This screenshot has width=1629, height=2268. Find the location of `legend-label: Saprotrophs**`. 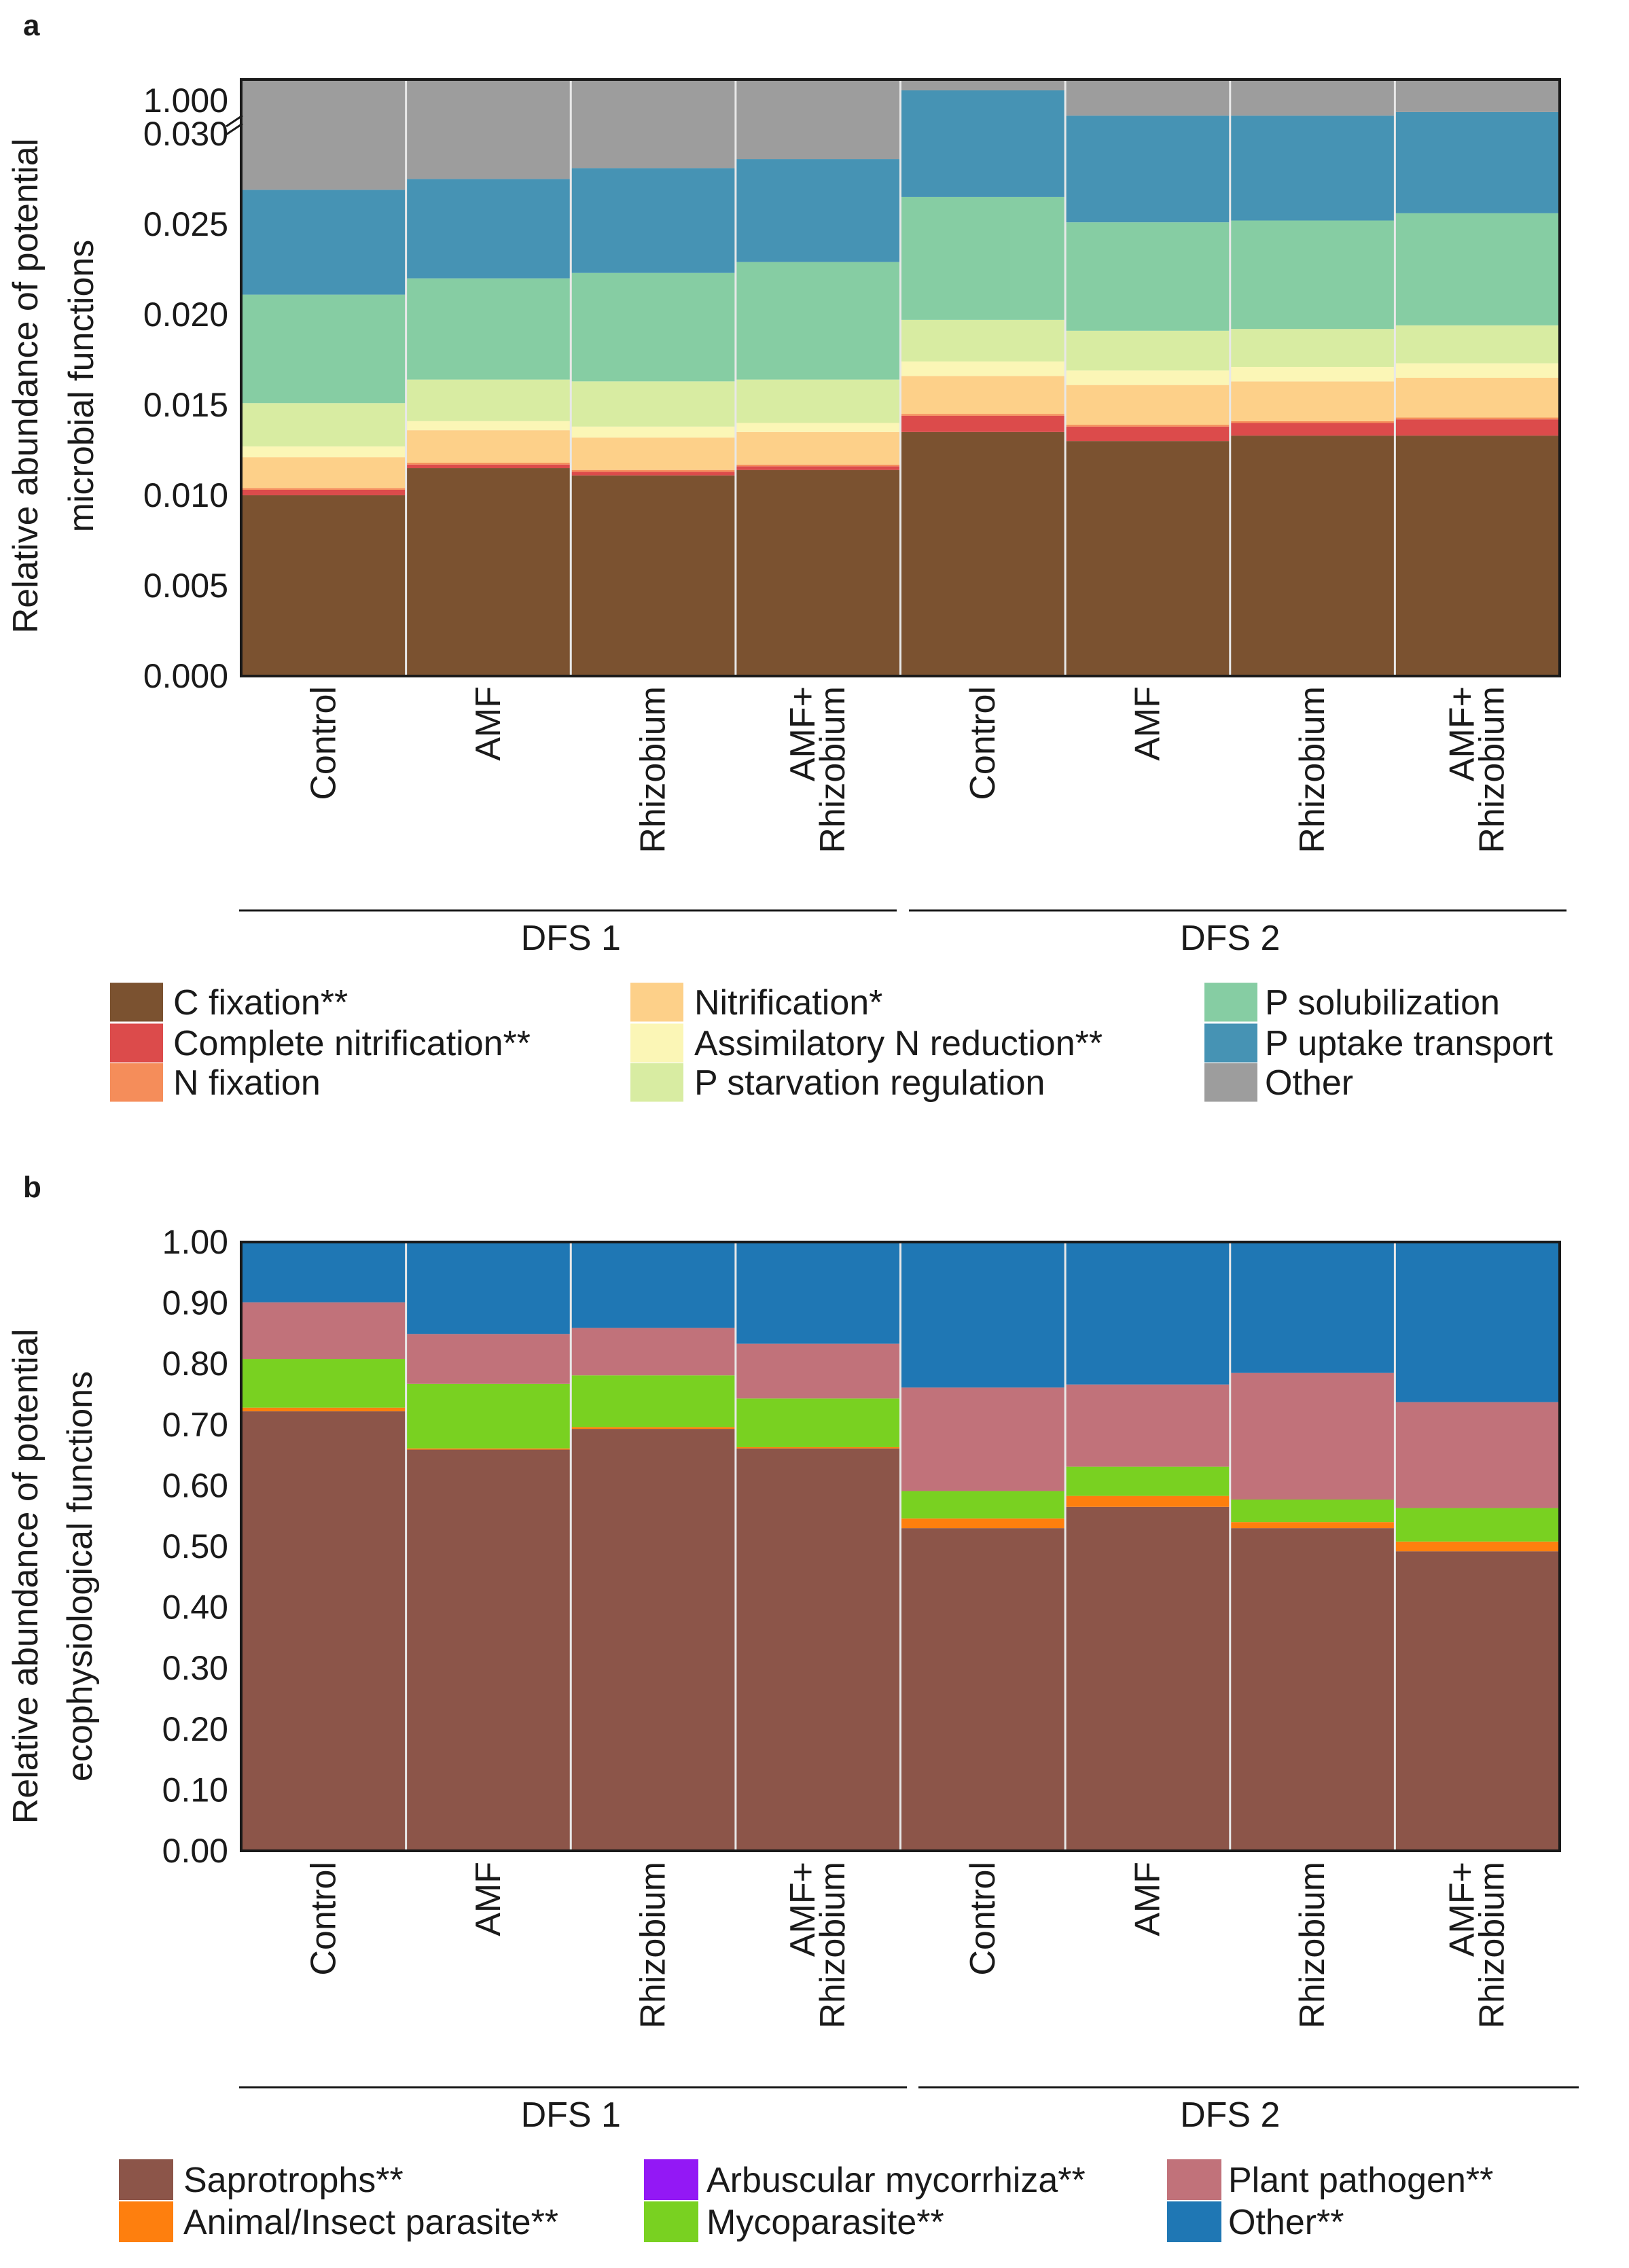

legend-label: Saprotrophs** is located at coordinates (293, 2181).